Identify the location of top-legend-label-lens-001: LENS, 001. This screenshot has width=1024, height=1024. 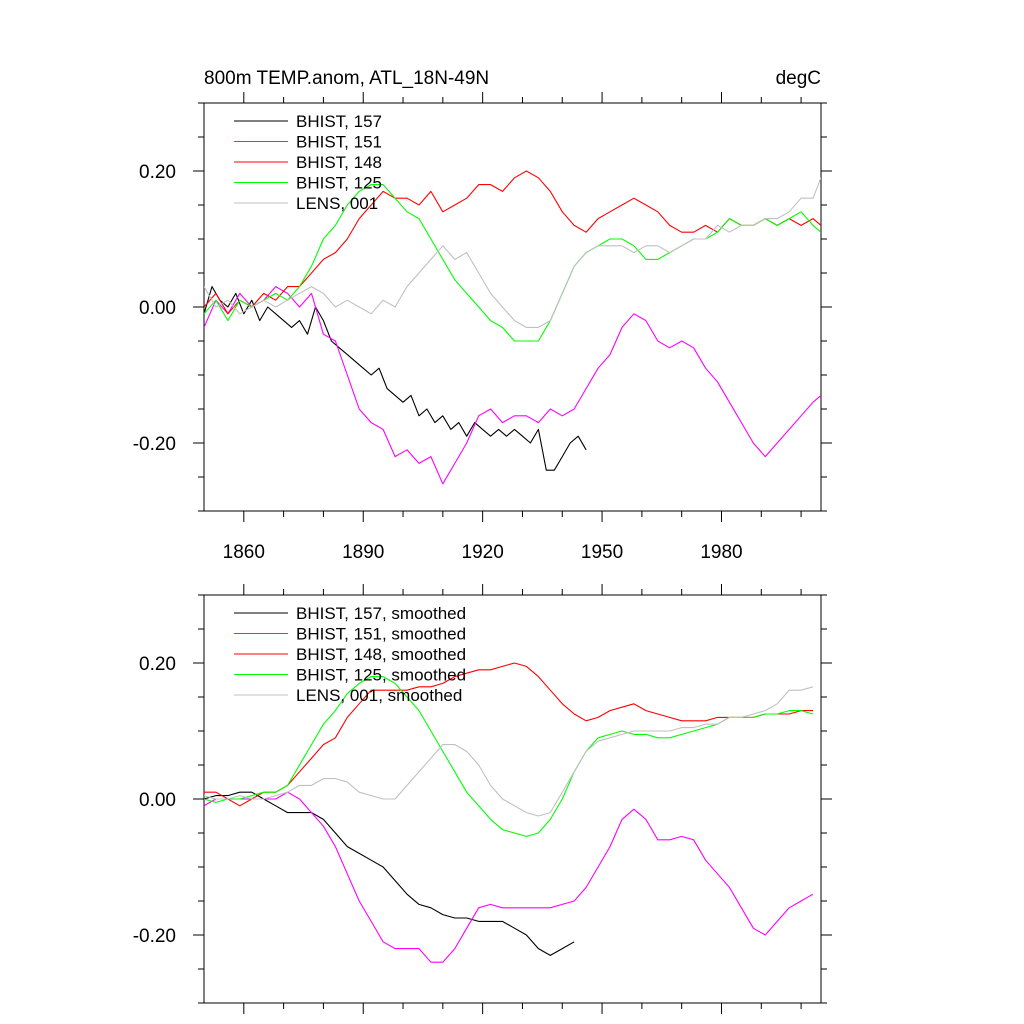
(337, 203).